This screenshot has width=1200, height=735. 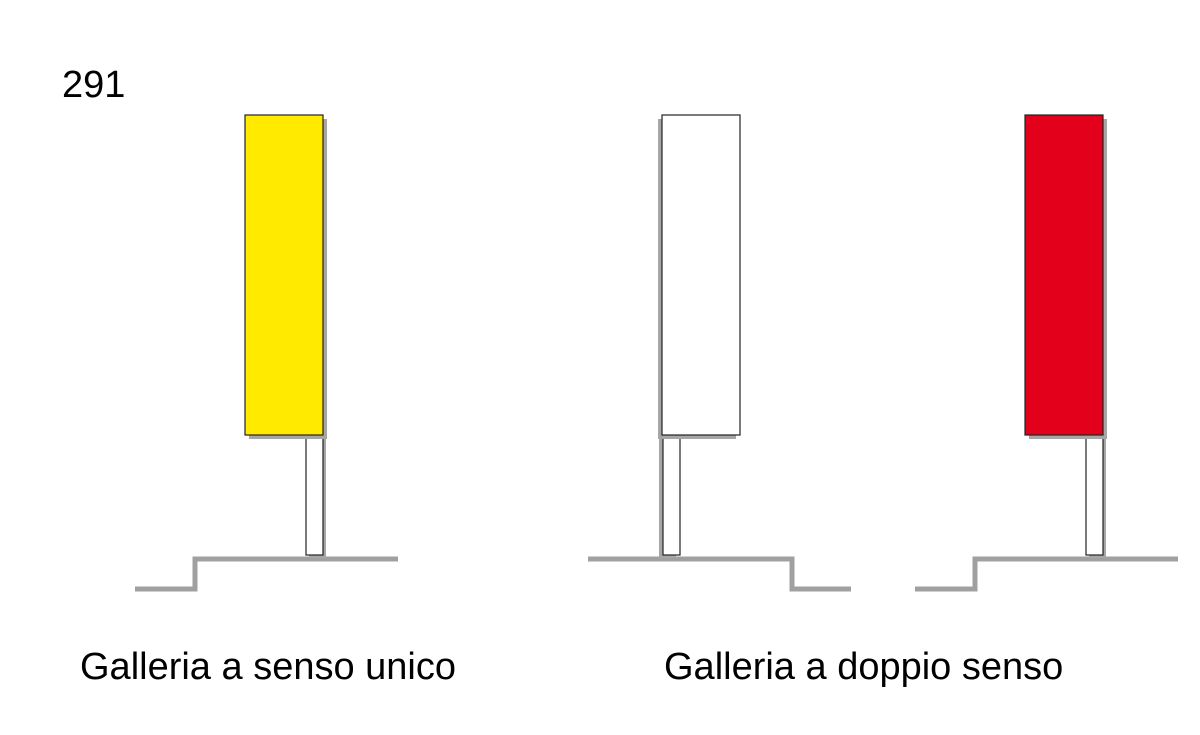 What do you see at coordinates (1046, 574) in the screenshot?
I see `two-way-right-curb-line` at bounding box center [1046, 574].